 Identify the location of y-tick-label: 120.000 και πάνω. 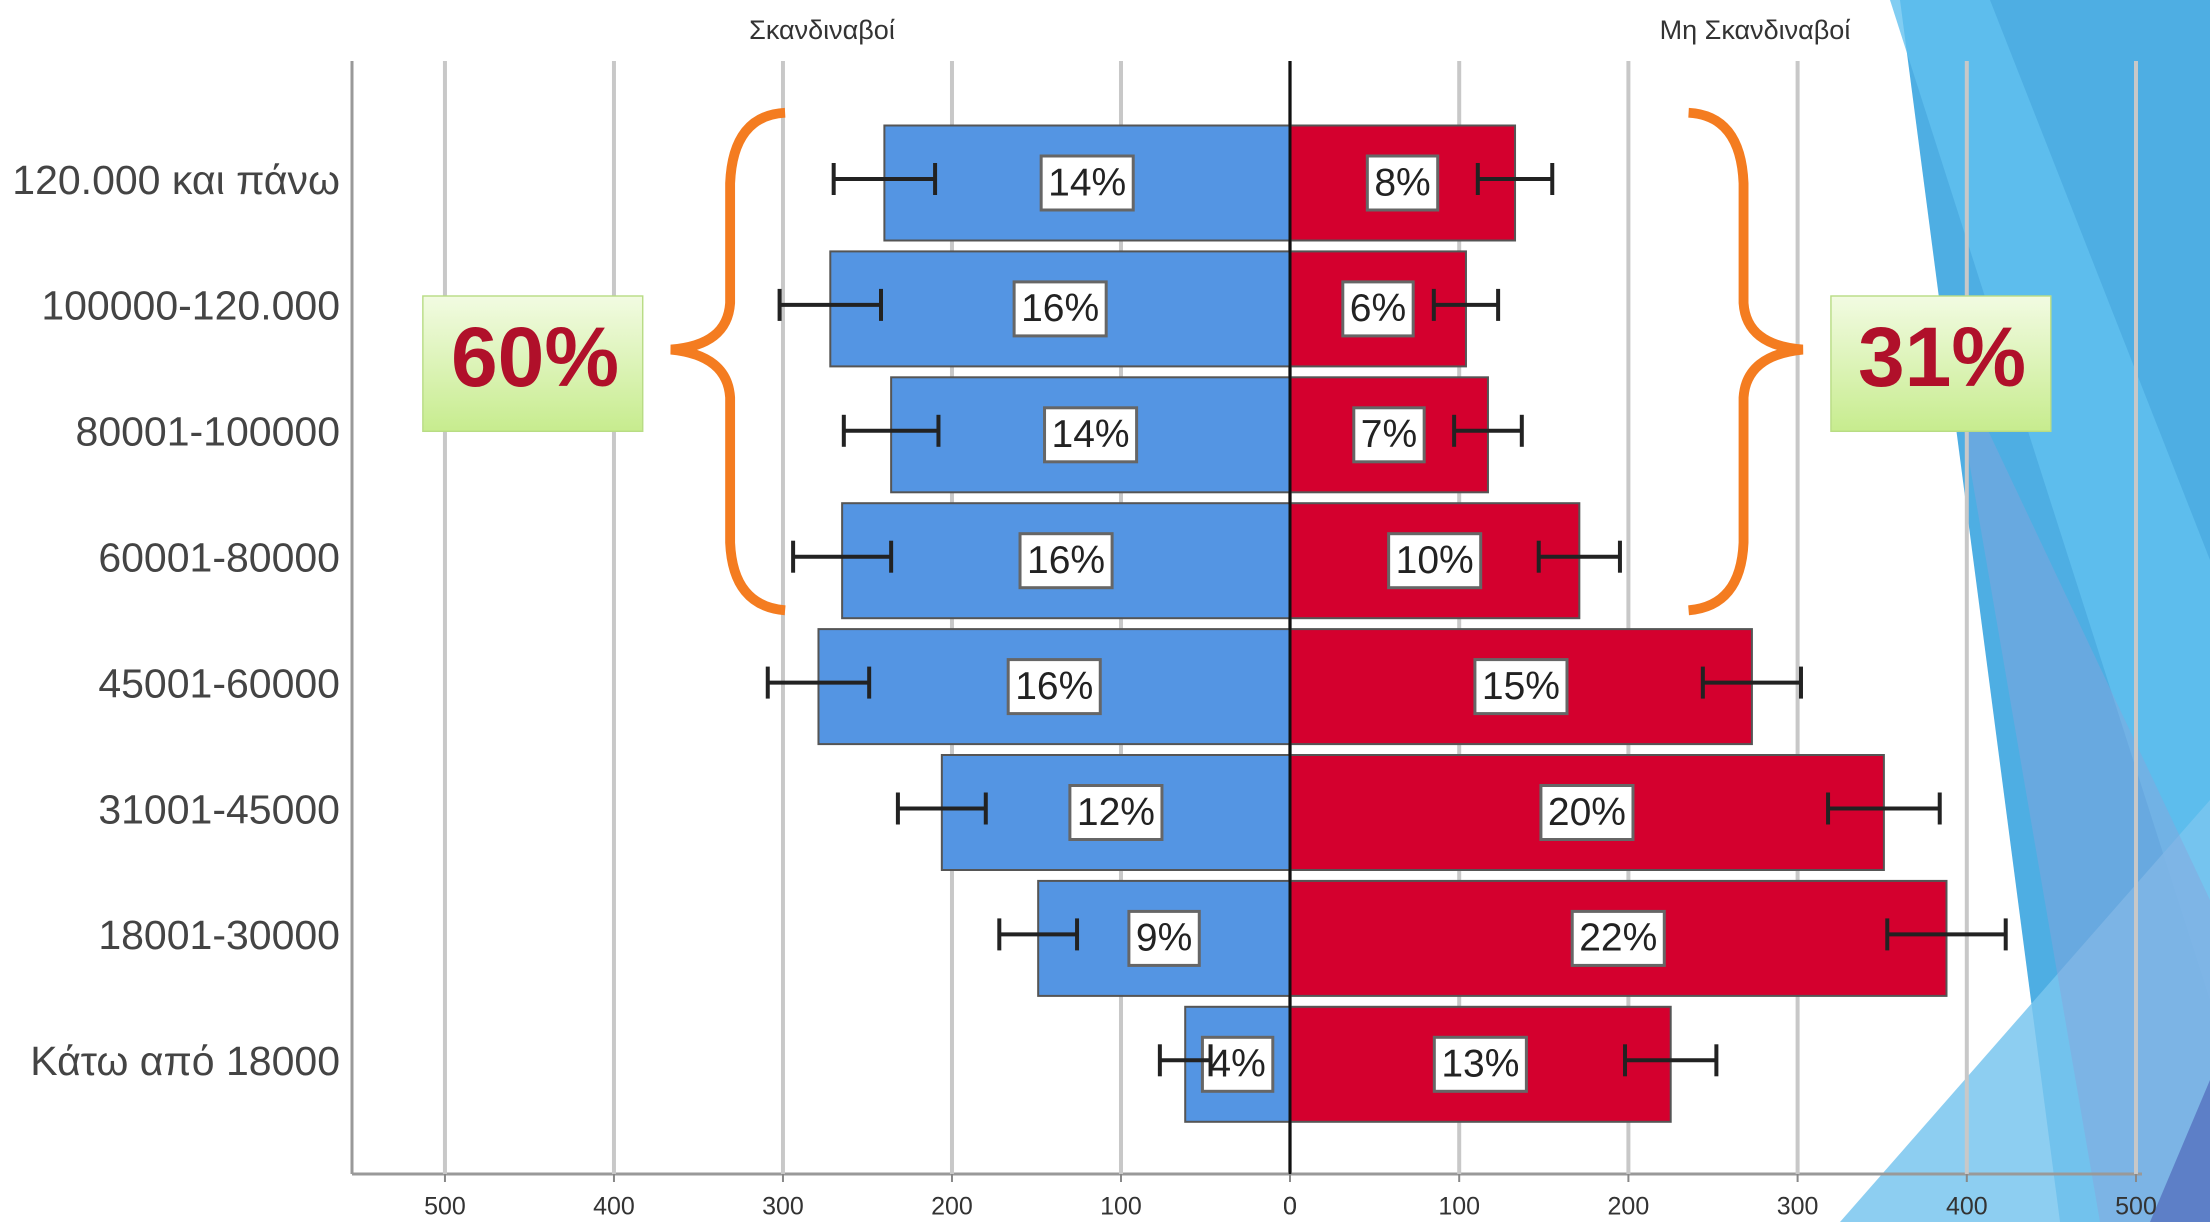
(176, 180).